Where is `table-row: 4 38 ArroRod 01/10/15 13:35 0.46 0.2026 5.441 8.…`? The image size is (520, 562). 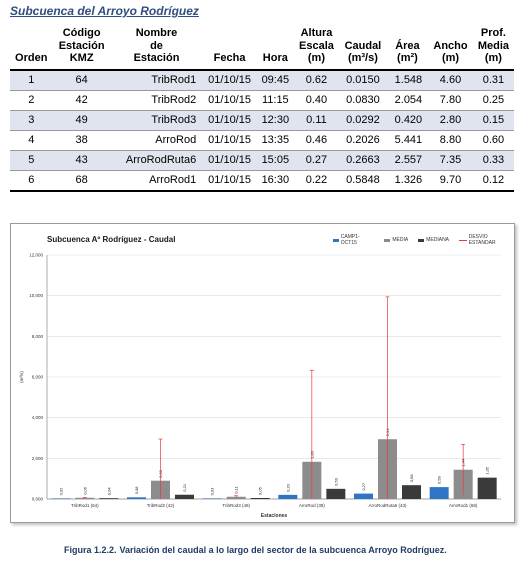 table-row: 4 38 ArroRod 01/10/15 13:35 0.46 0.2026 5.441 8.… is located at coordinates (262, 140).